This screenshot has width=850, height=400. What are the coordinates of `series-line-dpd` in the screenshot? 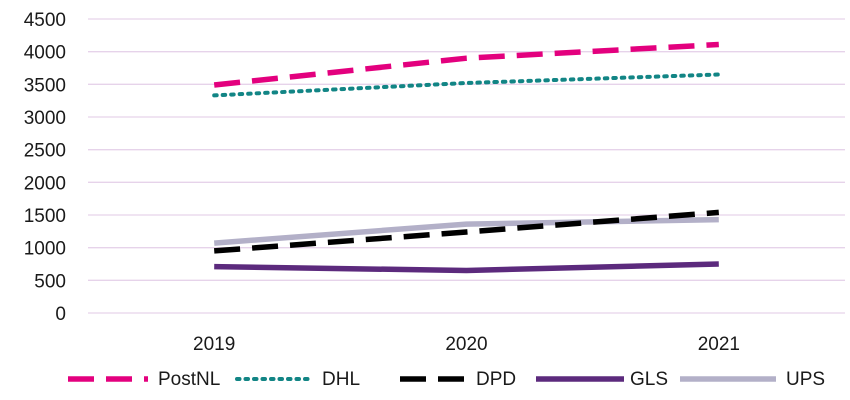 It's located at (466, 231).